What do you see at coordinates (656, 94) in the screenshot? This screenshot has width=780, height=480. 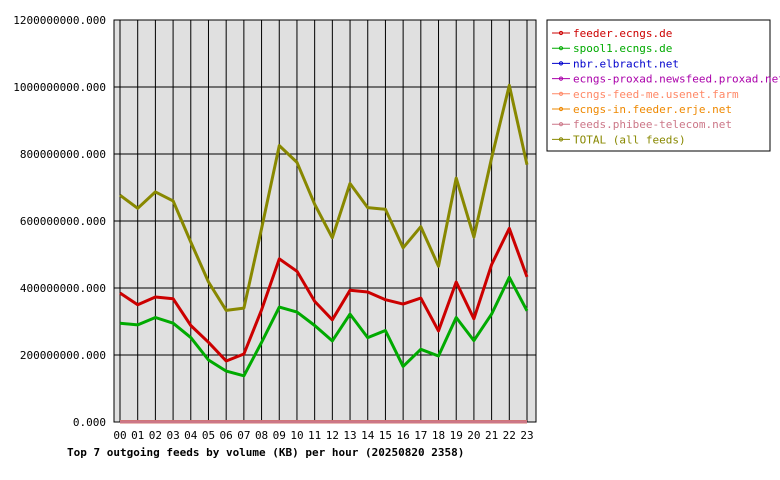 I see `legend-label: ecngs-feed-me.usenet.farm` at bounding box center [656, 94].